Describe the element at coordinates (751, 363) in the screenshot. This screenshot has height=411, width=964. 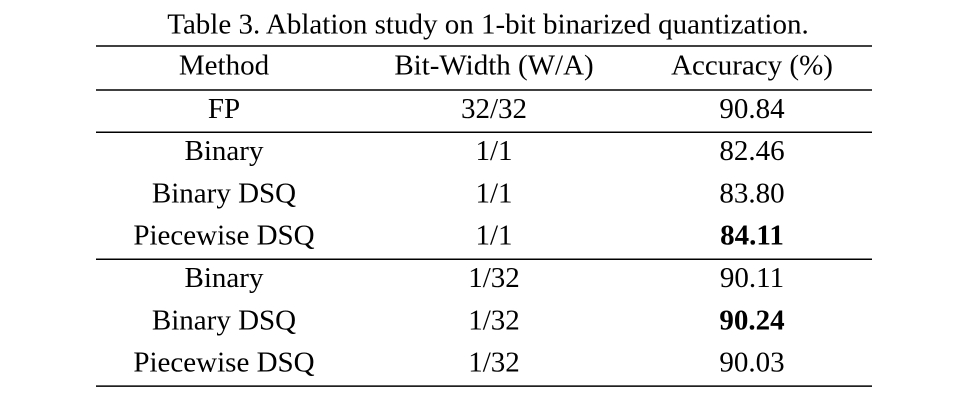
I see `accuracy-cell: 90.03` at that location.